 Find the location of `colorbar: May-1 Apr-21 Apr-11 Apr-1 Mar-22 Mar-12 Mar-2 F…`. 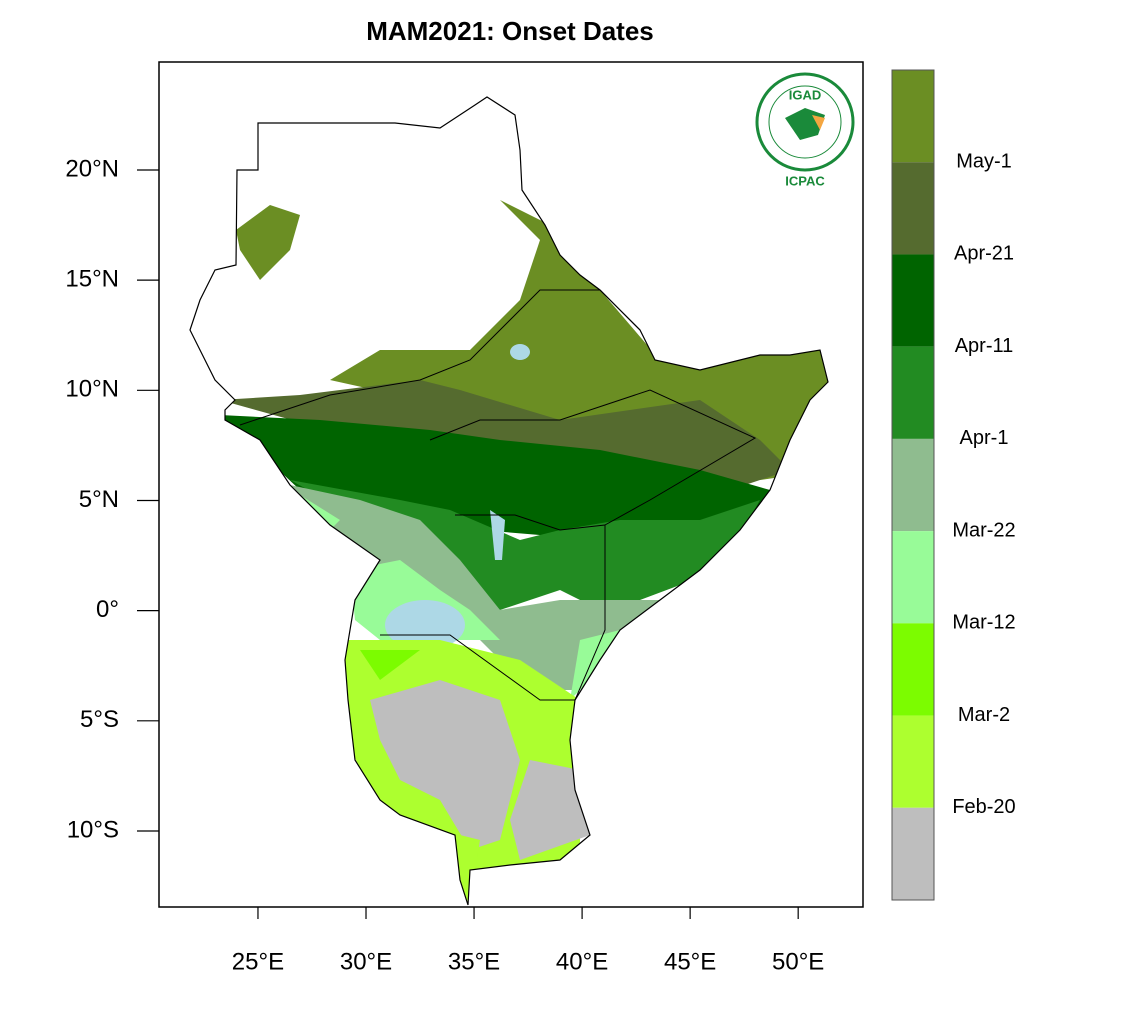

colorbar: May-1 Apr-21 Apr-11 Apr-1 Mar-22 Mar-12 Mar-2 F… is located at coordinates (953, 485).